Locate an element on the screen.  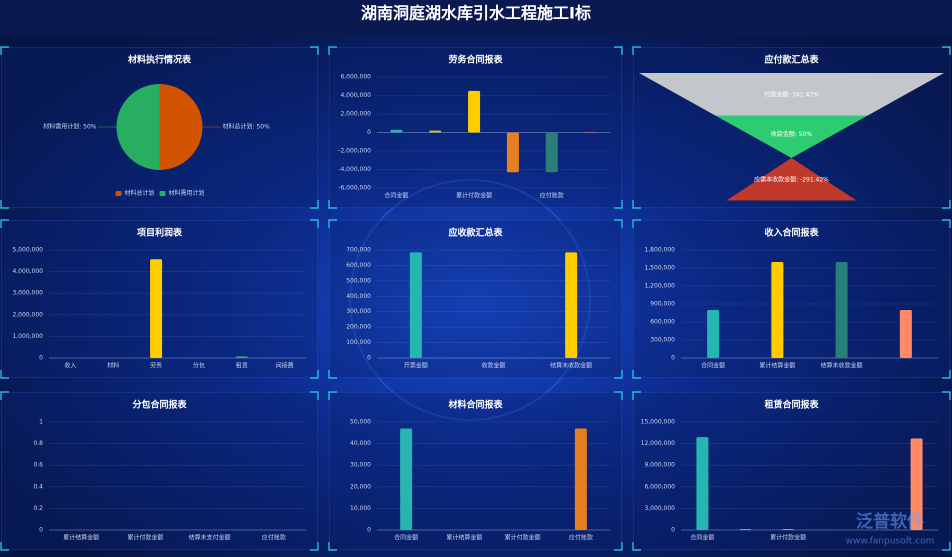
chart-title: 应收款汇总表 is located at coordinates (475, 233).